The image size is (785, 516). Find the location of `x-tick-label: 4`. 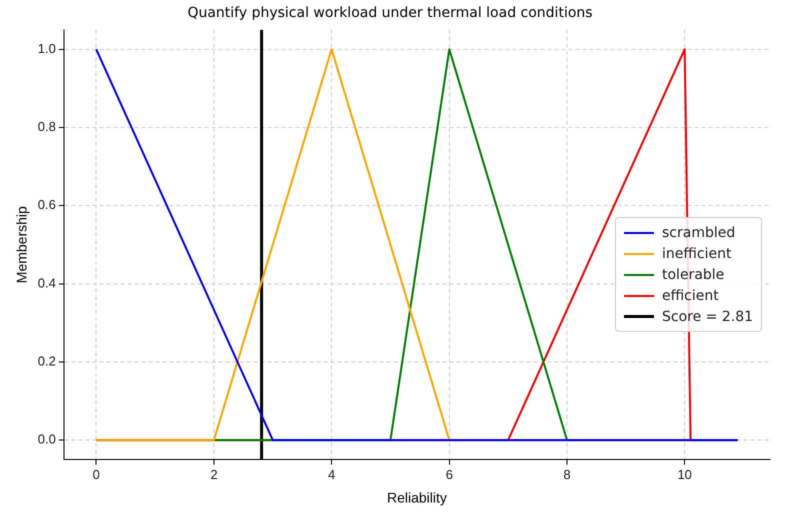

x-tick-label: 4 is located at coordinates (332, 474).